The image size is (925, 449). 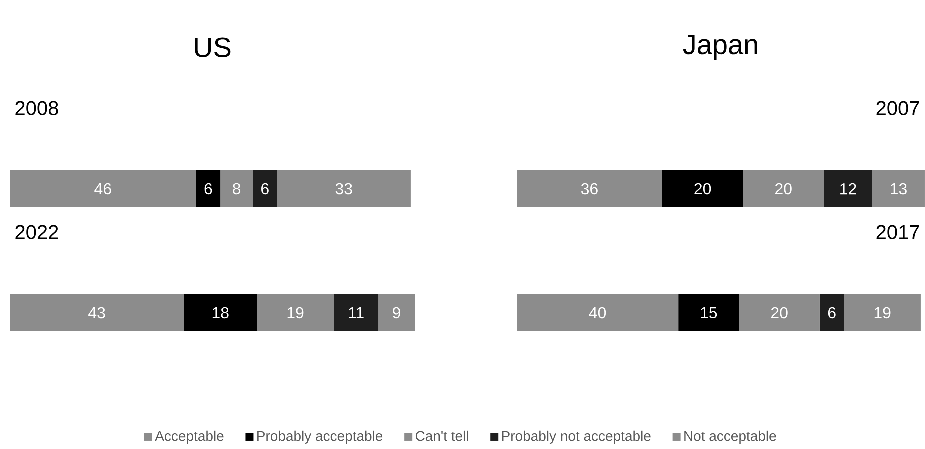 What do you see at coordinates (97, 313) in the screenshot?
I see `data-label: 43` at bounding box center [97, 313].